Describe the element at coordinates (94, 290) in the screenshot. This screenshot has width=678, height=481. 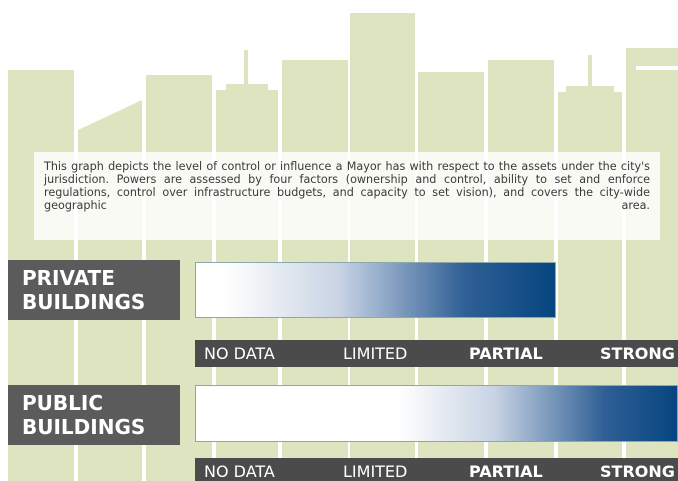
I see `row-label: PRIVATE BUILDINGS` at that location.